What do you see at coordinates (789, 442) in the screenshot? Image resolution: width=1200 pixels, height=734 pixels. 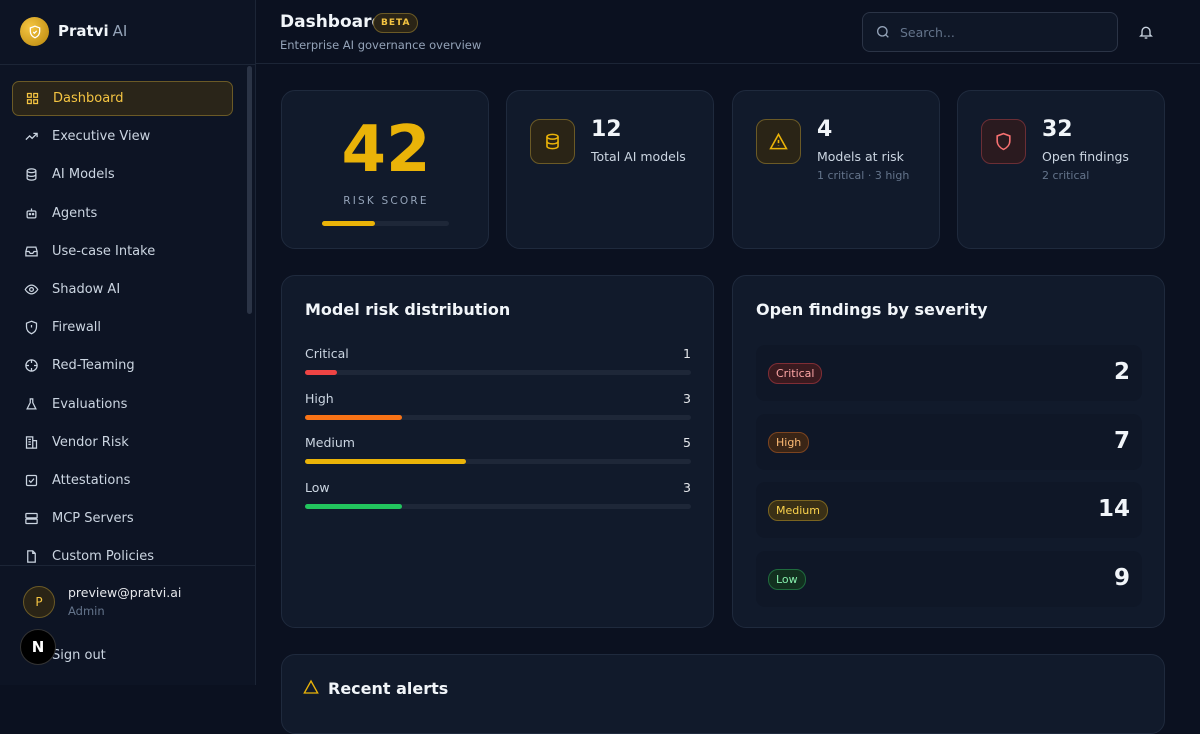 I see `severity-pill: High` at bounding box center [789, 442].